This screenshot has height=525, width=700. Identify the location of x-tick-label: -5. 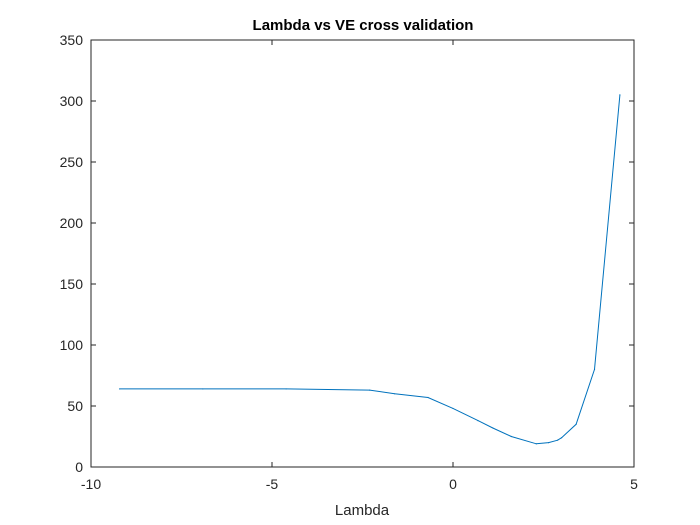
(272, 484).